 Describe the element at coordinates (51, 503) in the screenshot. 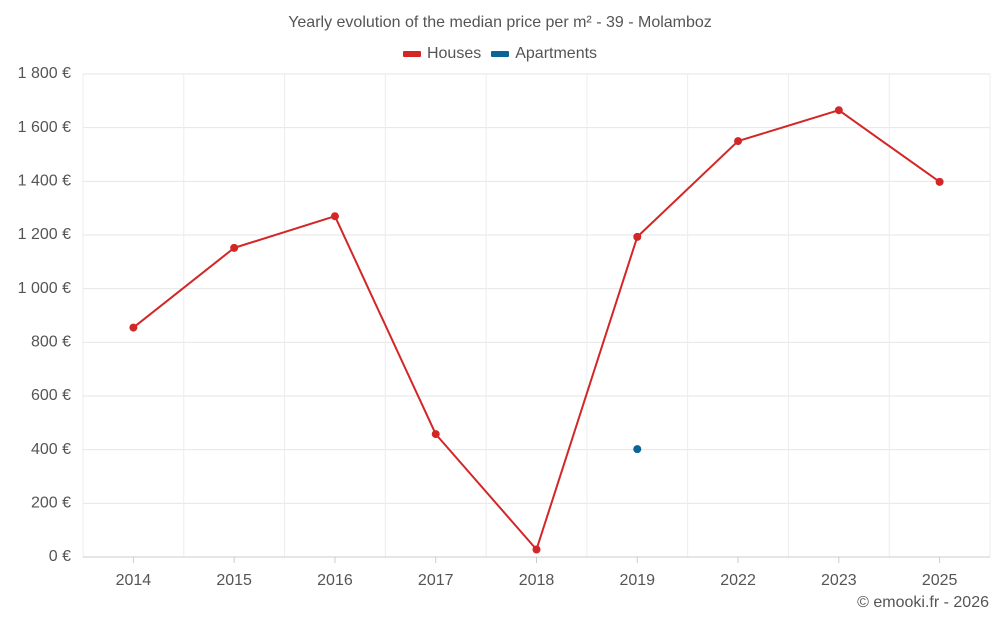

I see `y-tick-label: 200 €` at that location.